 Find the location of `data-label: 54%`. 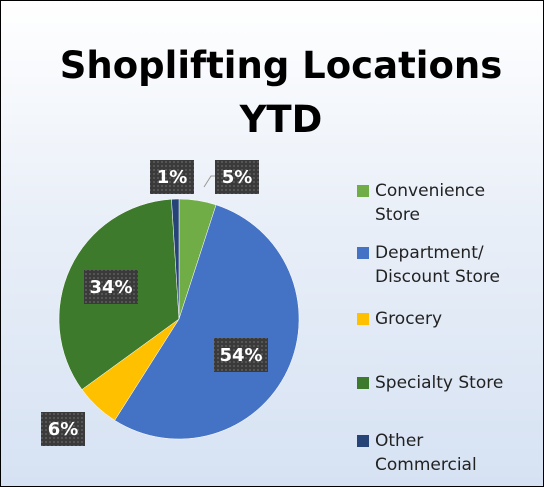

data-label: 54% is located at coordinates (240, 355).